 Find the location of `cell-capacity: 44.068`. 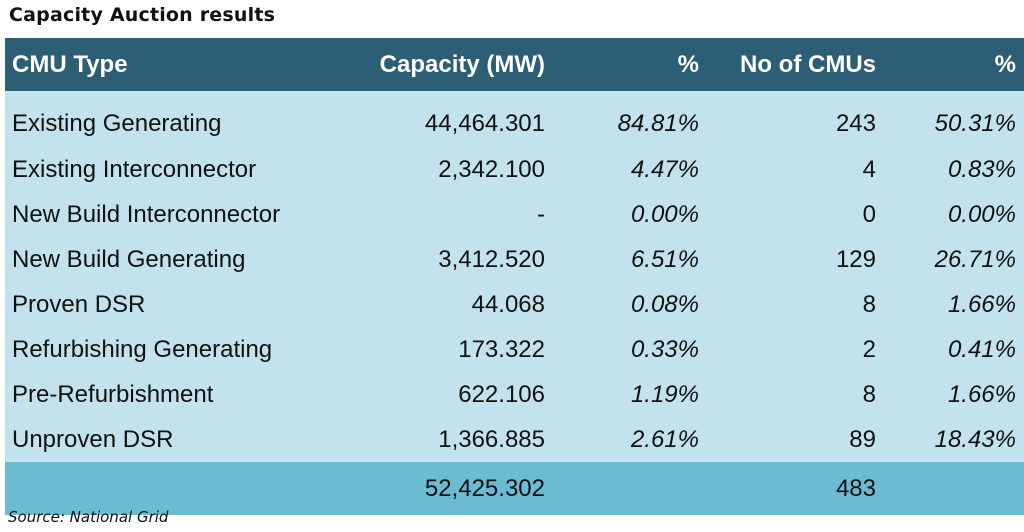

cell-capacity: 44.068 is located at coordinates (435, 304).